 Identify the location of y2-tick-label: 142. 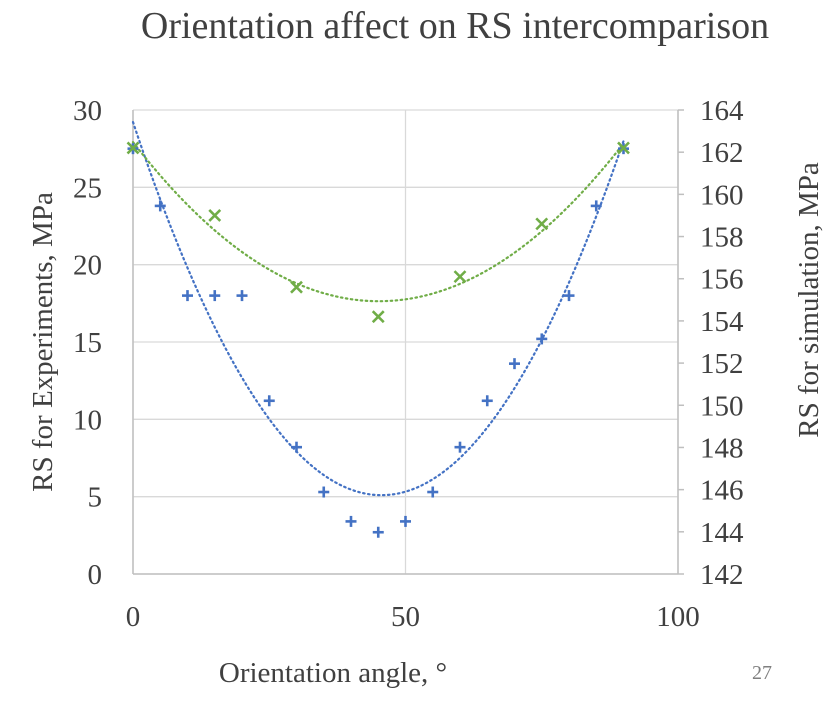
(722, 575).